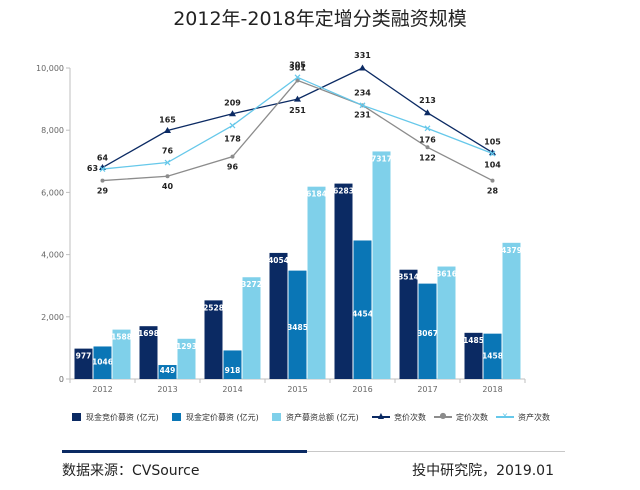 This screenshot has height=490, width=640. Describe the element at coordinates (103, 191) in the screenshot. I see `line-value-label: 29` at that location.